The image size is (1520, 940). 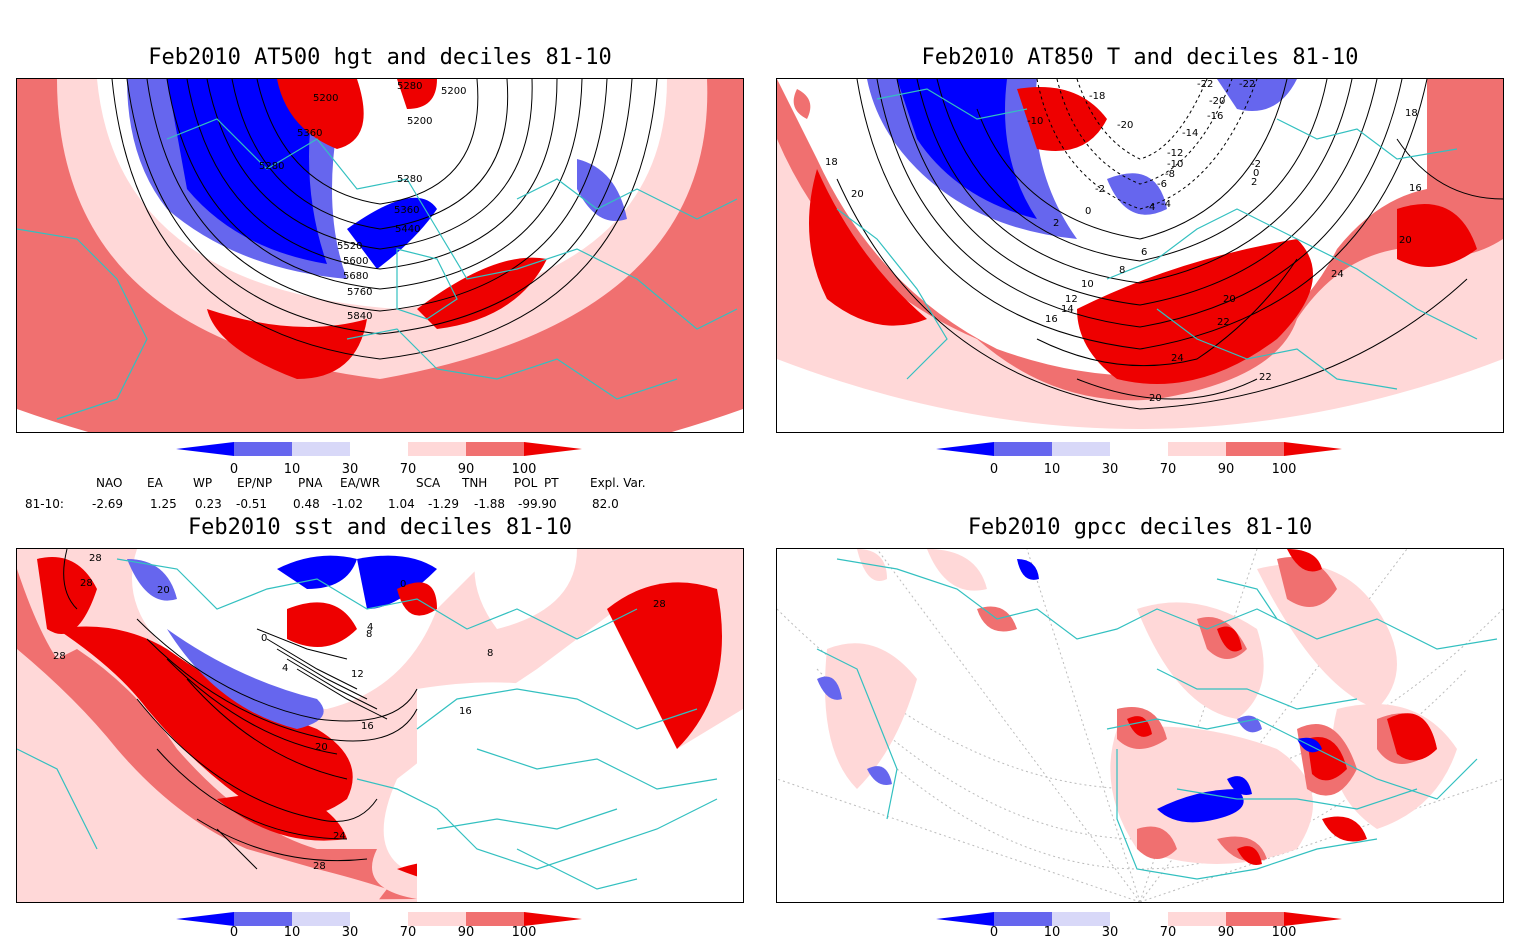 I want to click on contour-label: -20, so click(x=1125, y=125).